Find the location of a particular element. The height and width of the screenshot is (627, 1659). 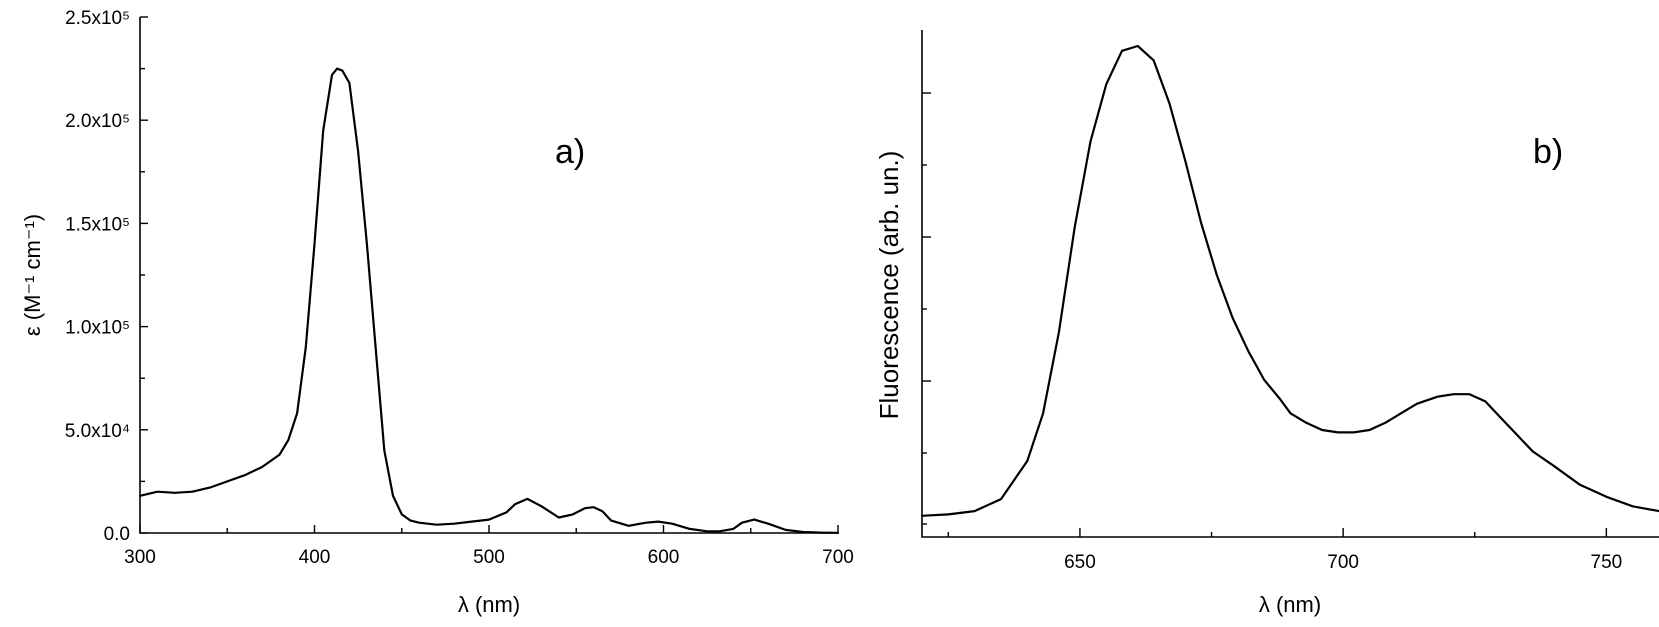

panel-a-x-tick-label: 700 is located at coordinates (838, 557).